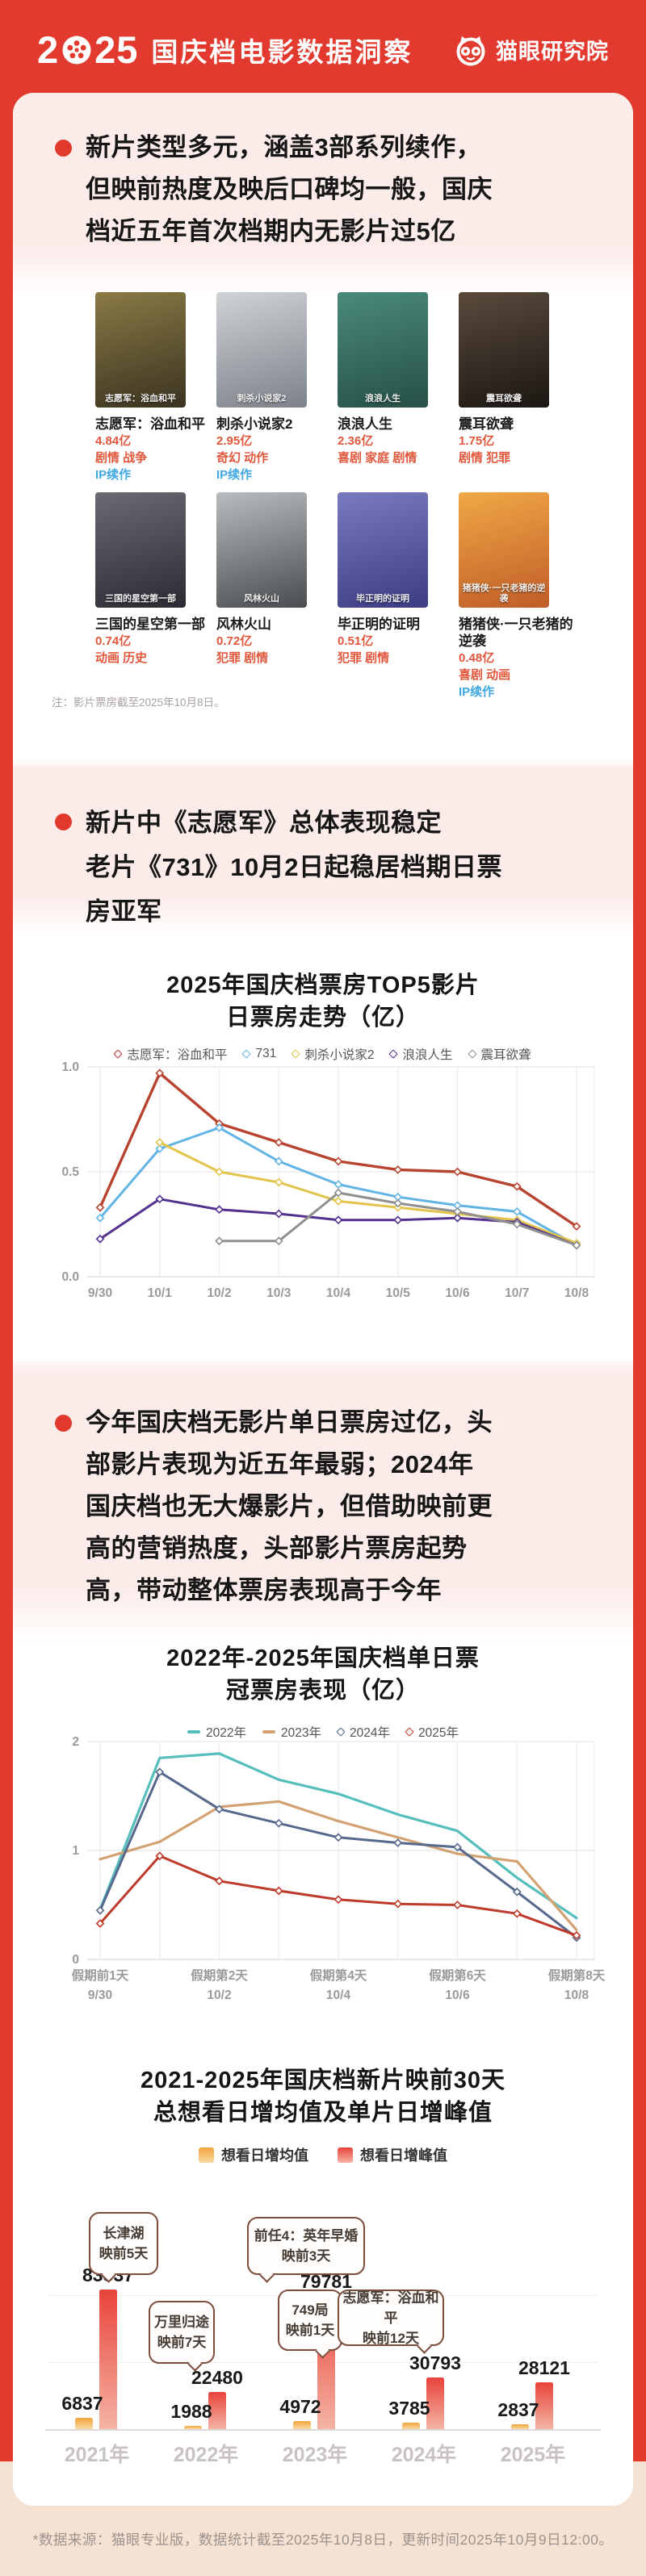 The height and width of the screenshot is (2576, 646). What do you see at coordinates (383, 599) in the screenshot?
I see `film-poster-title: 毕正明的证明` at bounding box center [383, 599].